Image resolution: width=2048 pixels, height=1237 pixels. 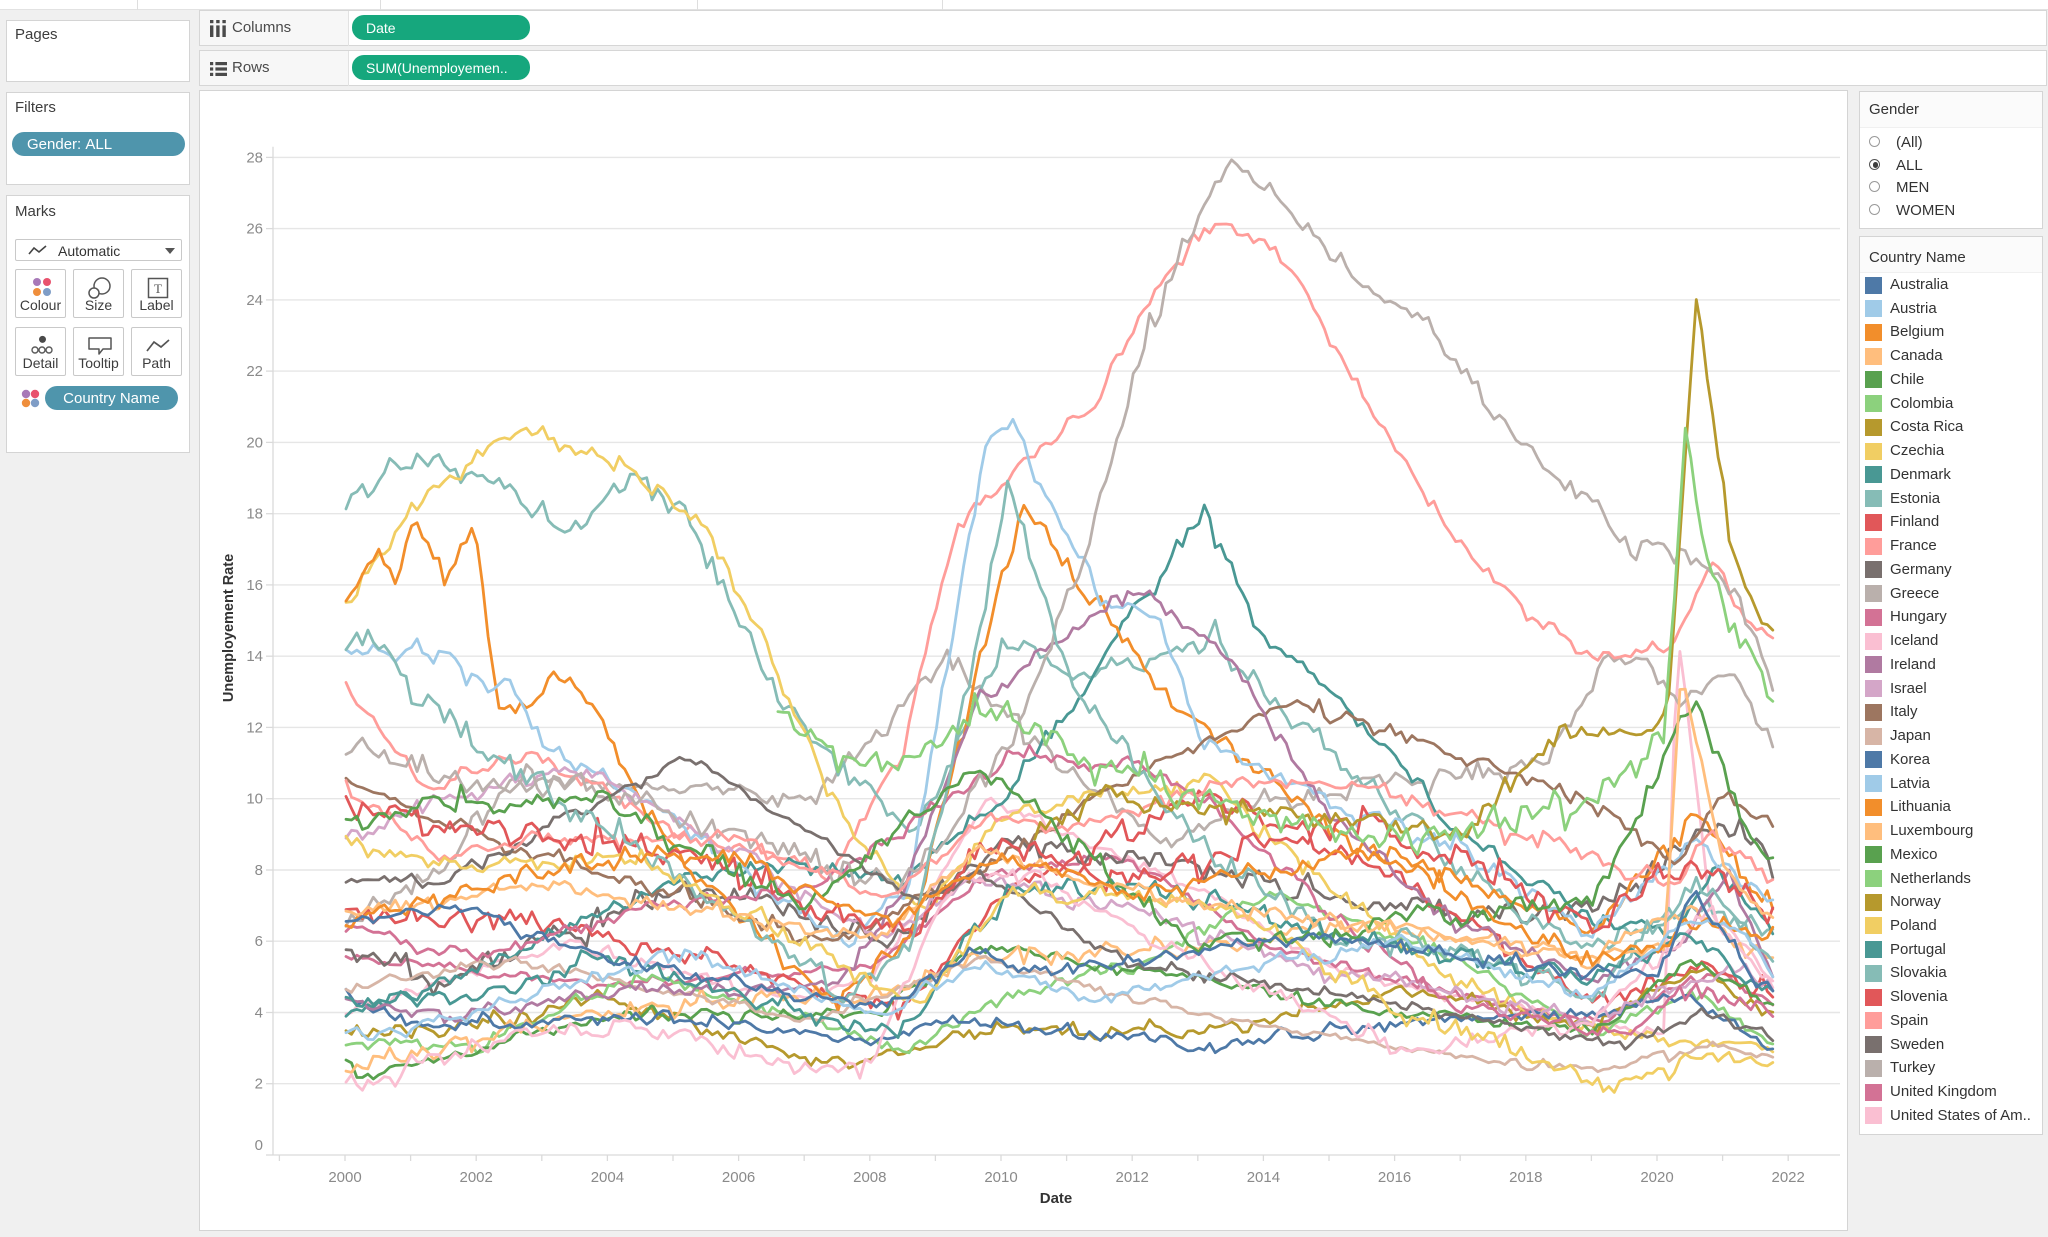 I want to click on svg-text: 2010, so click(x=1000, y=1177).